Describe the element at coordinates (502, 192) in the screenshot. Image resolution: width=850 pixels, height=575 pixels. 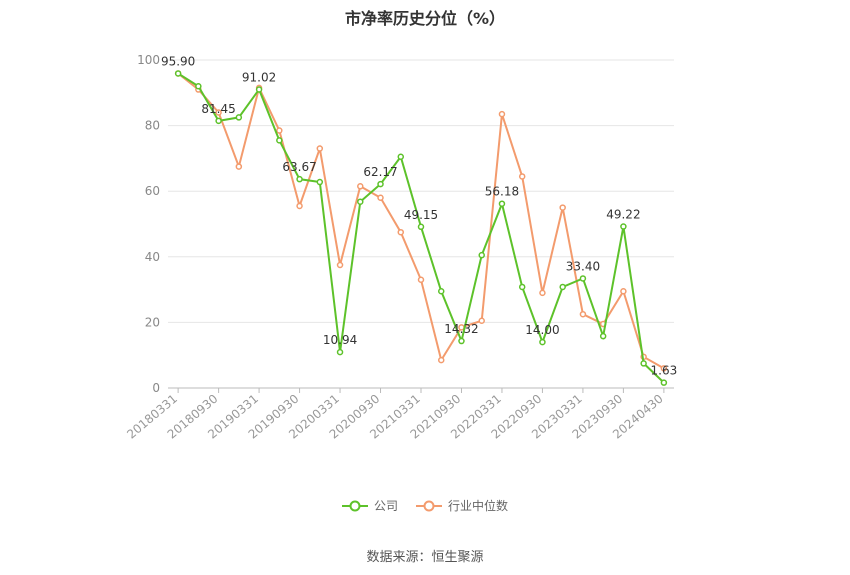
I see `data-label: 56.18` at that location.